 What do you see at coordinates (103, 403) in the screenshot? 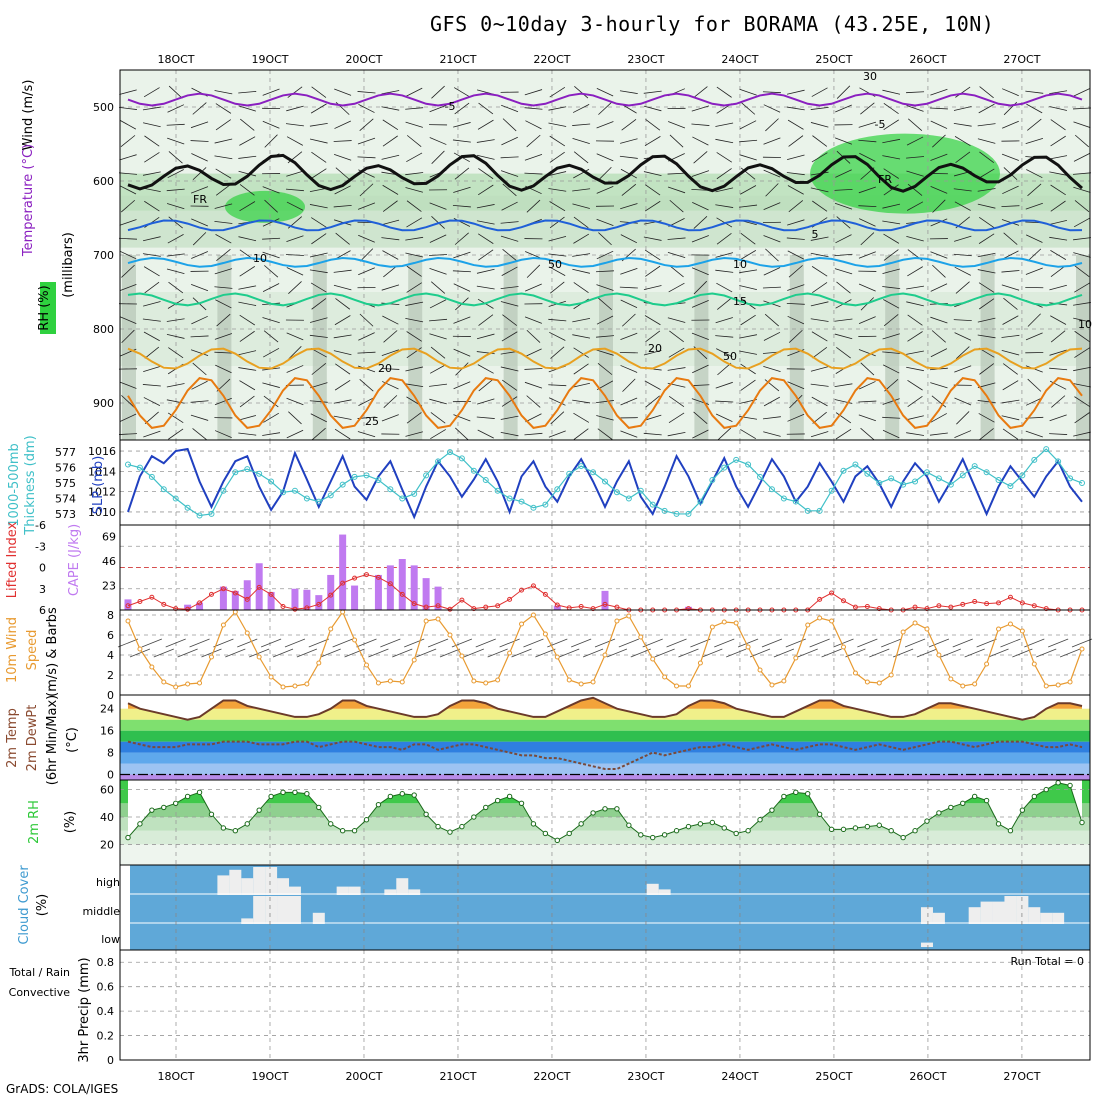
I see `p1-y-tick: 900` at bounding box center [103, 403].